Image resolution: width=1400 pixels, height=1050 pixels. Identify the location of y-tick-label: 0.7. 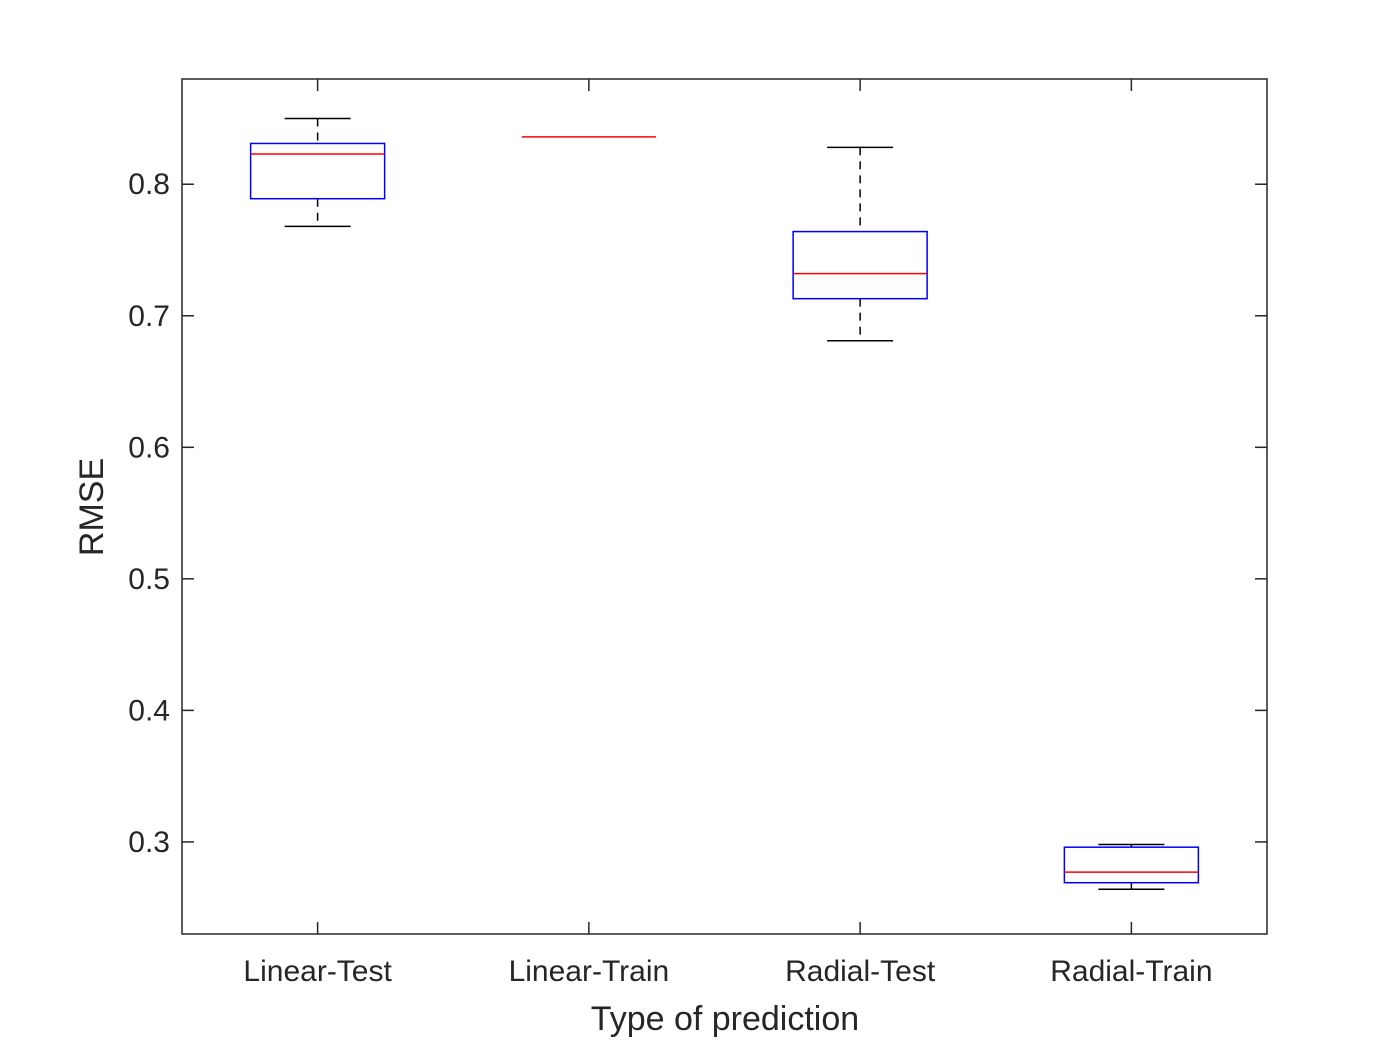
(149, 316).